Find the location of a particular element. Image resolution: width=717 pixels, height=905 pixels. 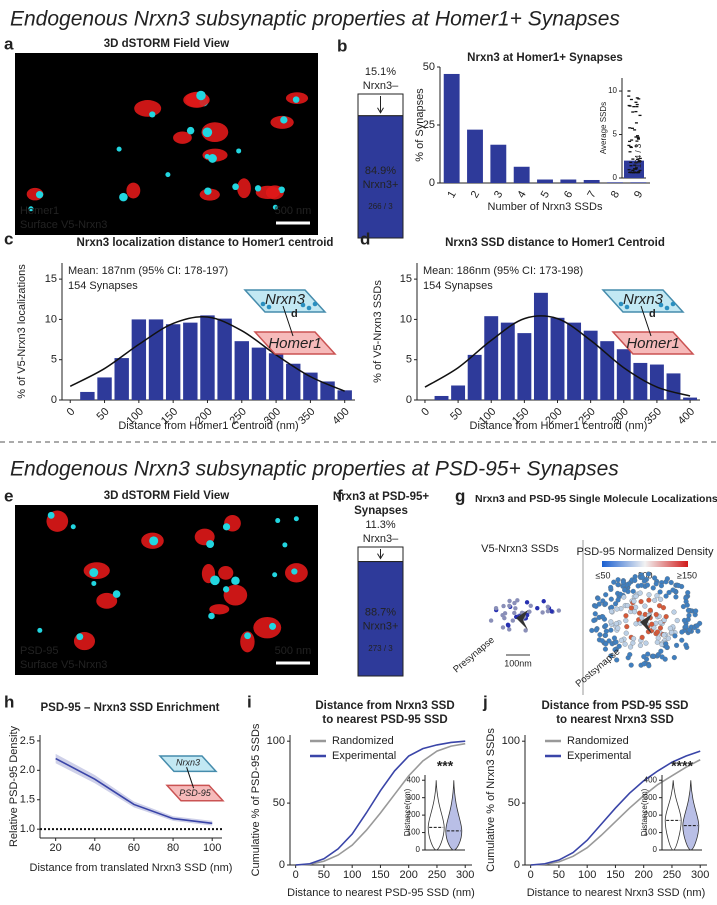

micrograph is located at coordinates (166, 144).